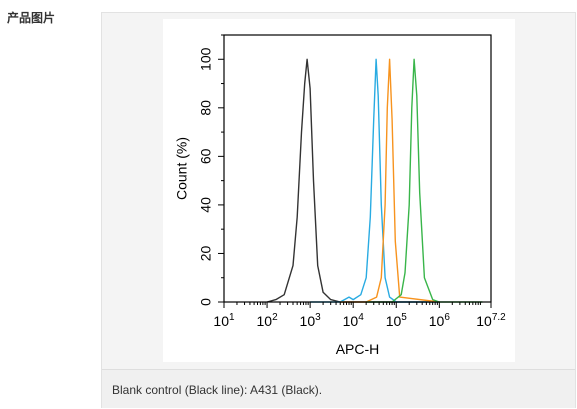  What do you see at coordinates (31, 18) in the screenshot?
I see `section-label: 产品图片` at bounding box center [31, 18].